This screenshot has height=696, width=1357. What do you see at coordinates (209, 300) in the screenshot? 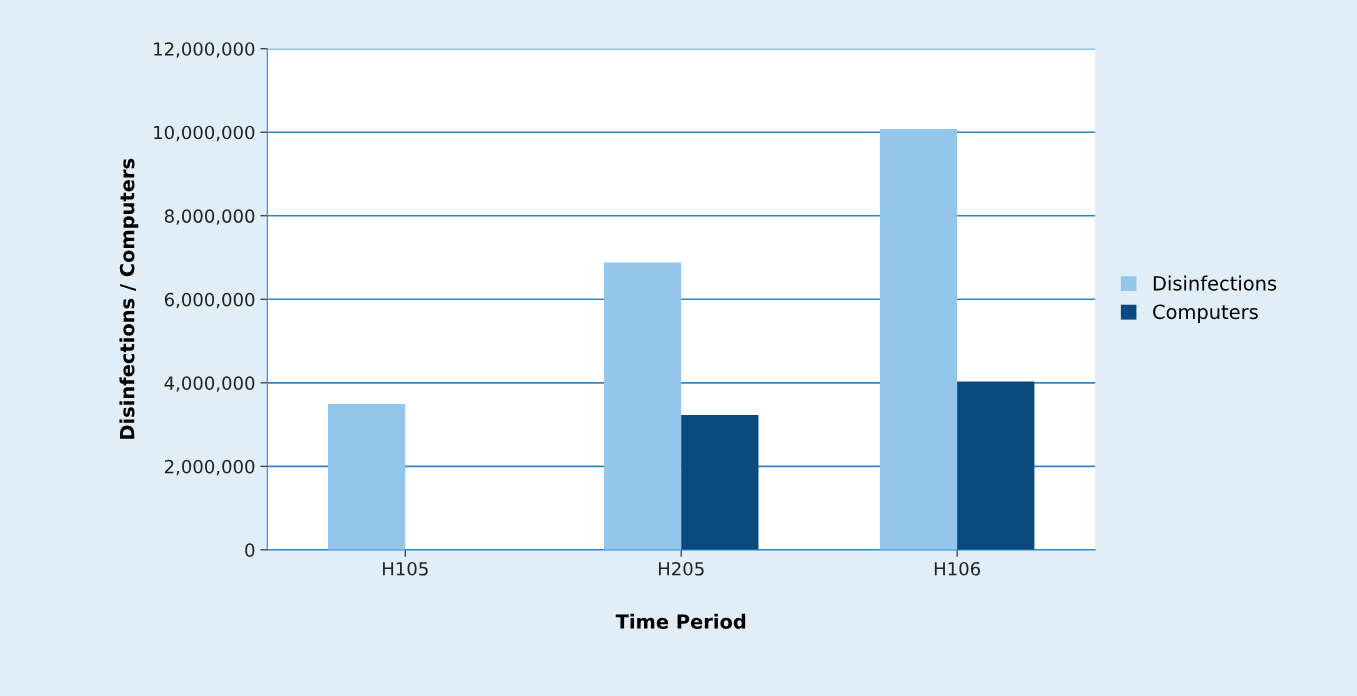
I see `y-tick-label: 6,000,000` at bounding box center [209, 300].